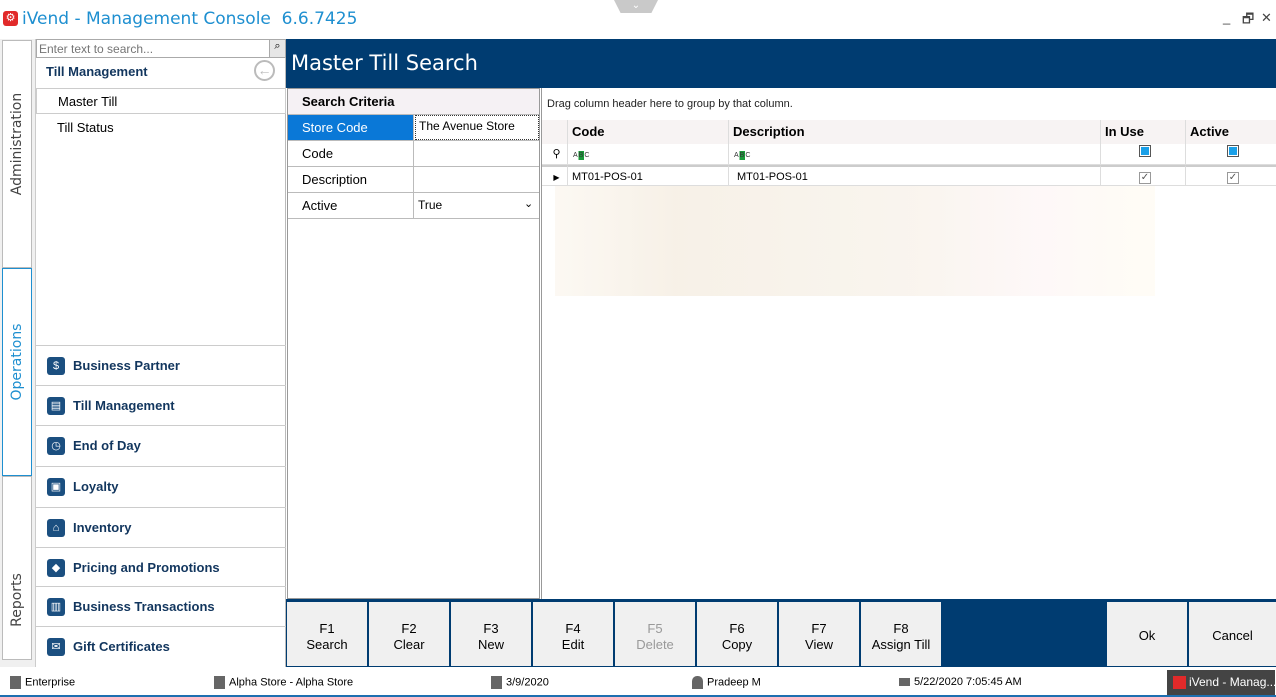 The width and height of the screenshot is (1276, 697). What do you see at coordinates (1227, 17) in the screenshot?
I see `minimize-button: _` at bounding box center [1227, 17].